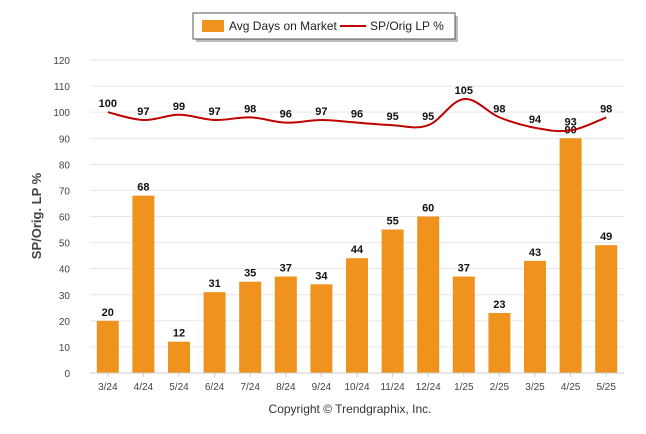 The height and width of the screenshot is (434, 646). What do you see at coordinates (215, 387) in the screenshot?
I see `x-tick-label: 6/24` at bounding box center [215, 387].